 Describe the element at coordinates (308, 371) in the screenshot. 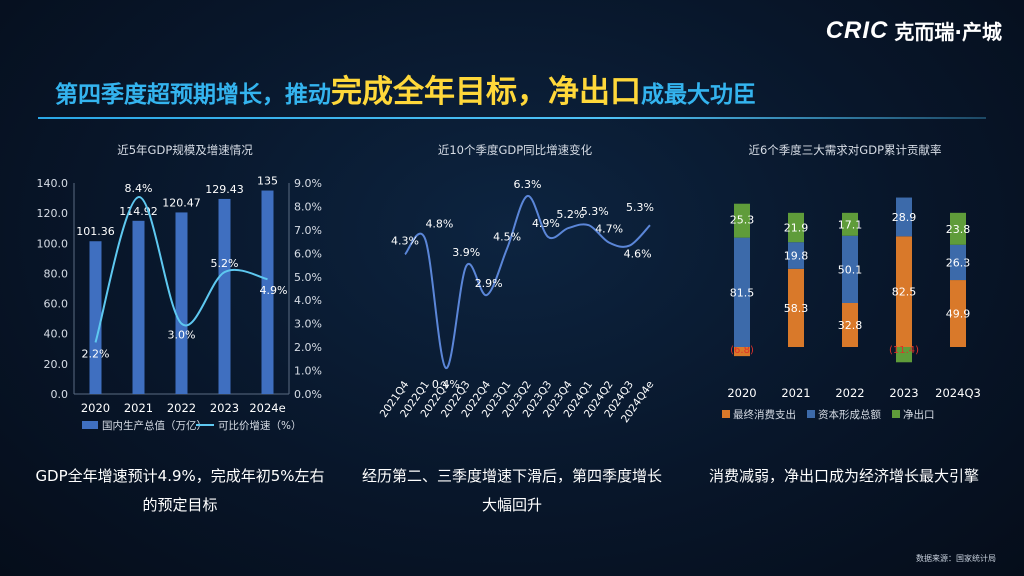

I see `chart1-y2tick: 1.0%` at that location.